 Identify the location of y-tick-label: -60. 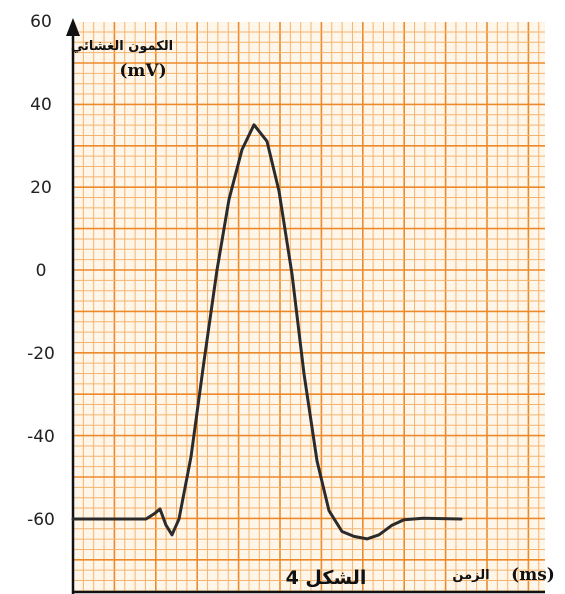
(41, 520).